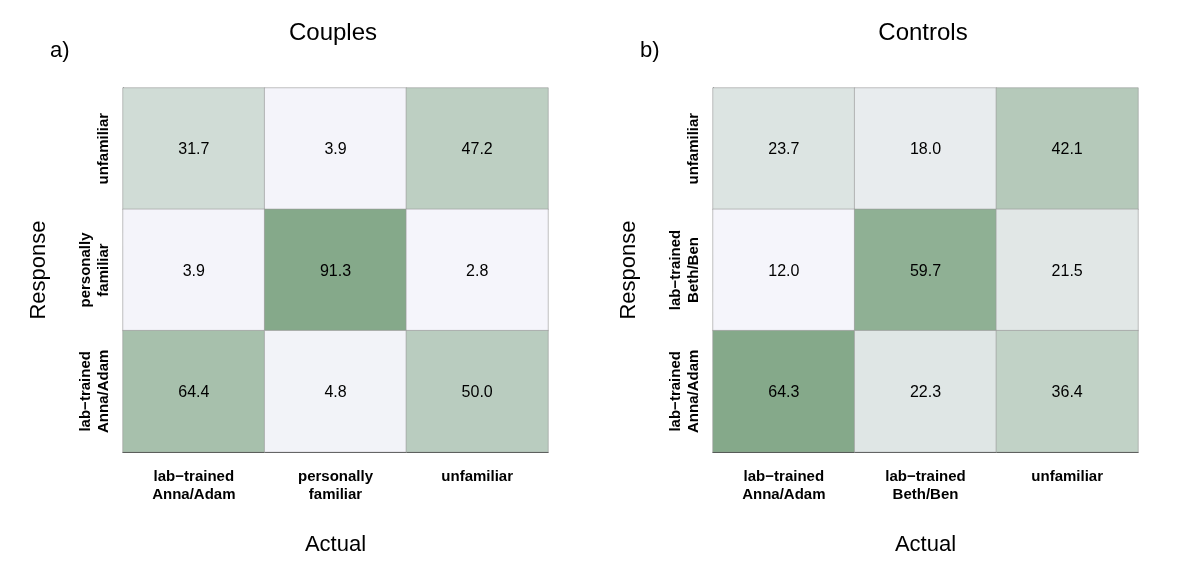 The image size is (1196, 572). Describe the element at coordinates (1067, 391) in the screenshot. I see `data-label: 36.4` at that location.